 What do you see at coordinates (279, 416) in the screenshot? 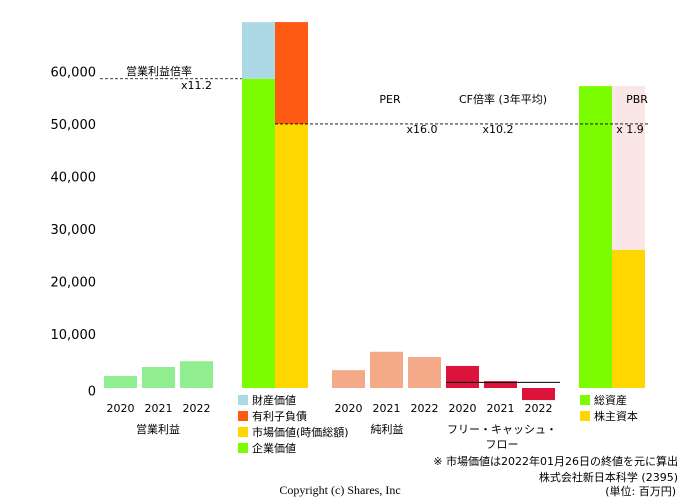
I see `legend-text: 有利子負債` at bounding box center [279, 416].